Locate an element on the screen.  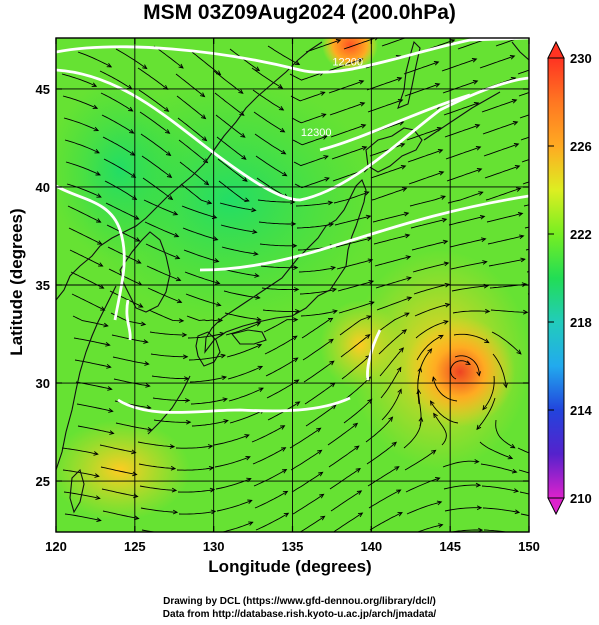
coastline-shikoku is located at coordinates (249, 337).